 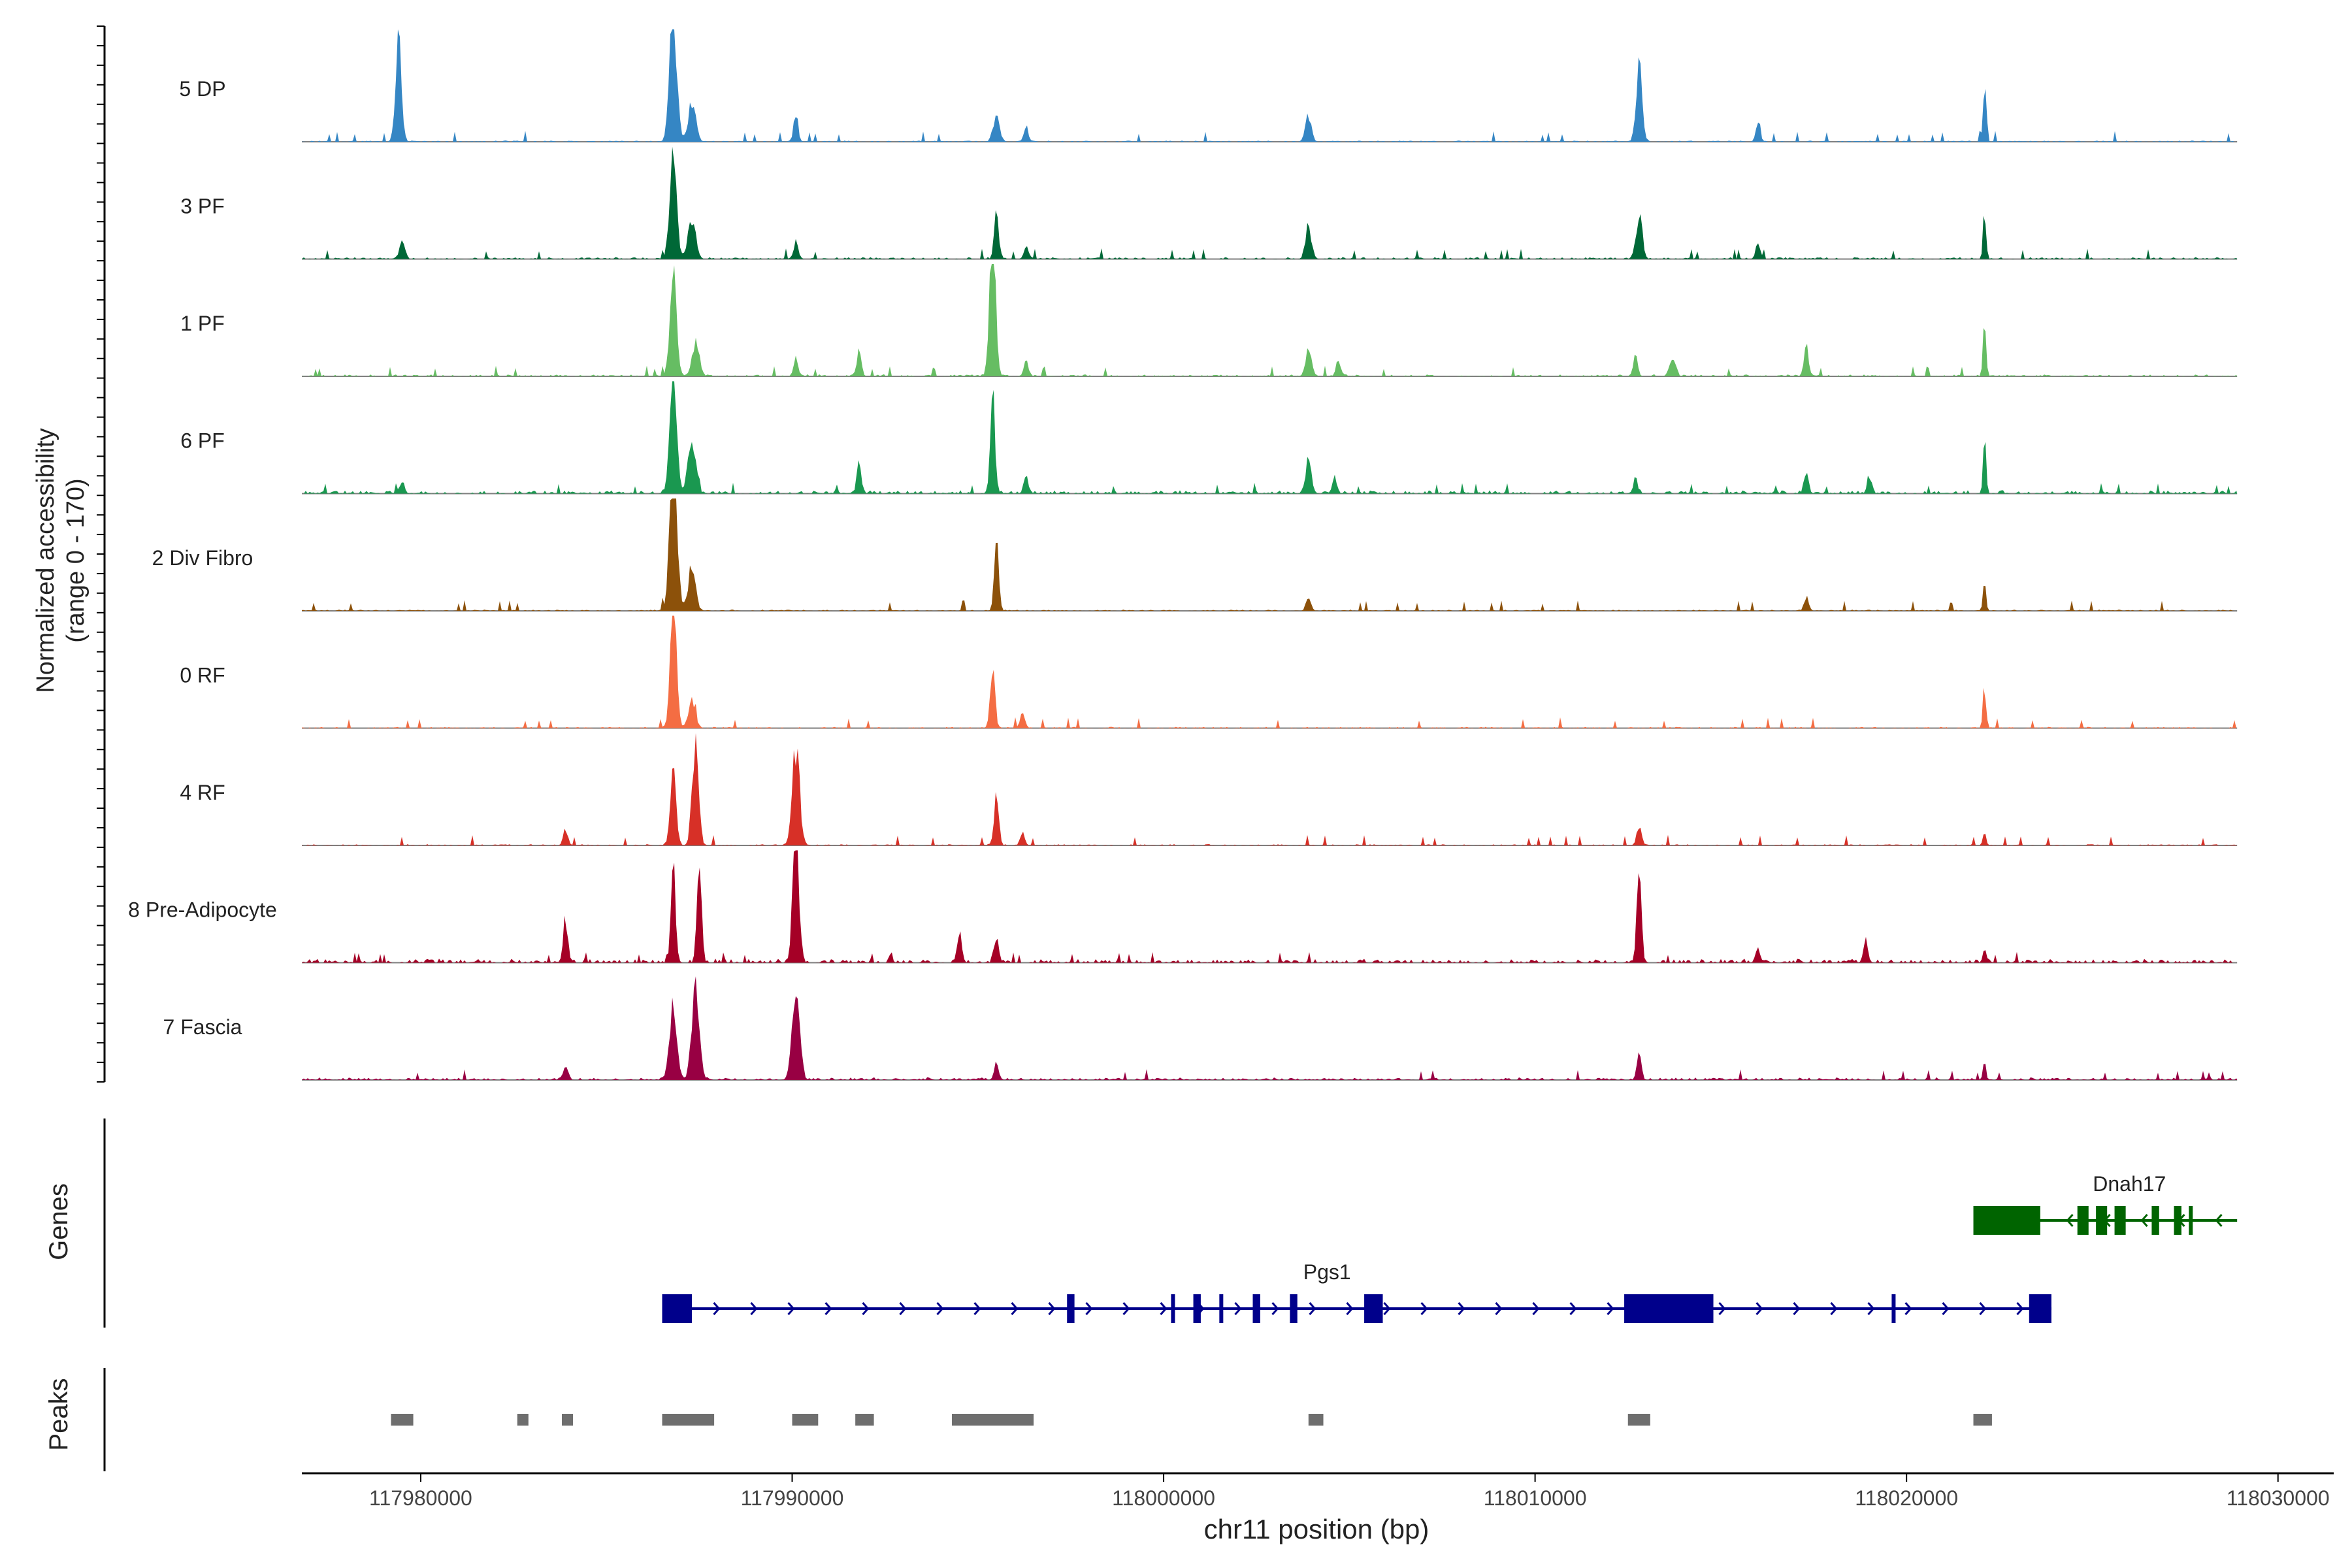 I want to click on coverage-track-1-pf: 1 PF, so click(x=1209, y=320).